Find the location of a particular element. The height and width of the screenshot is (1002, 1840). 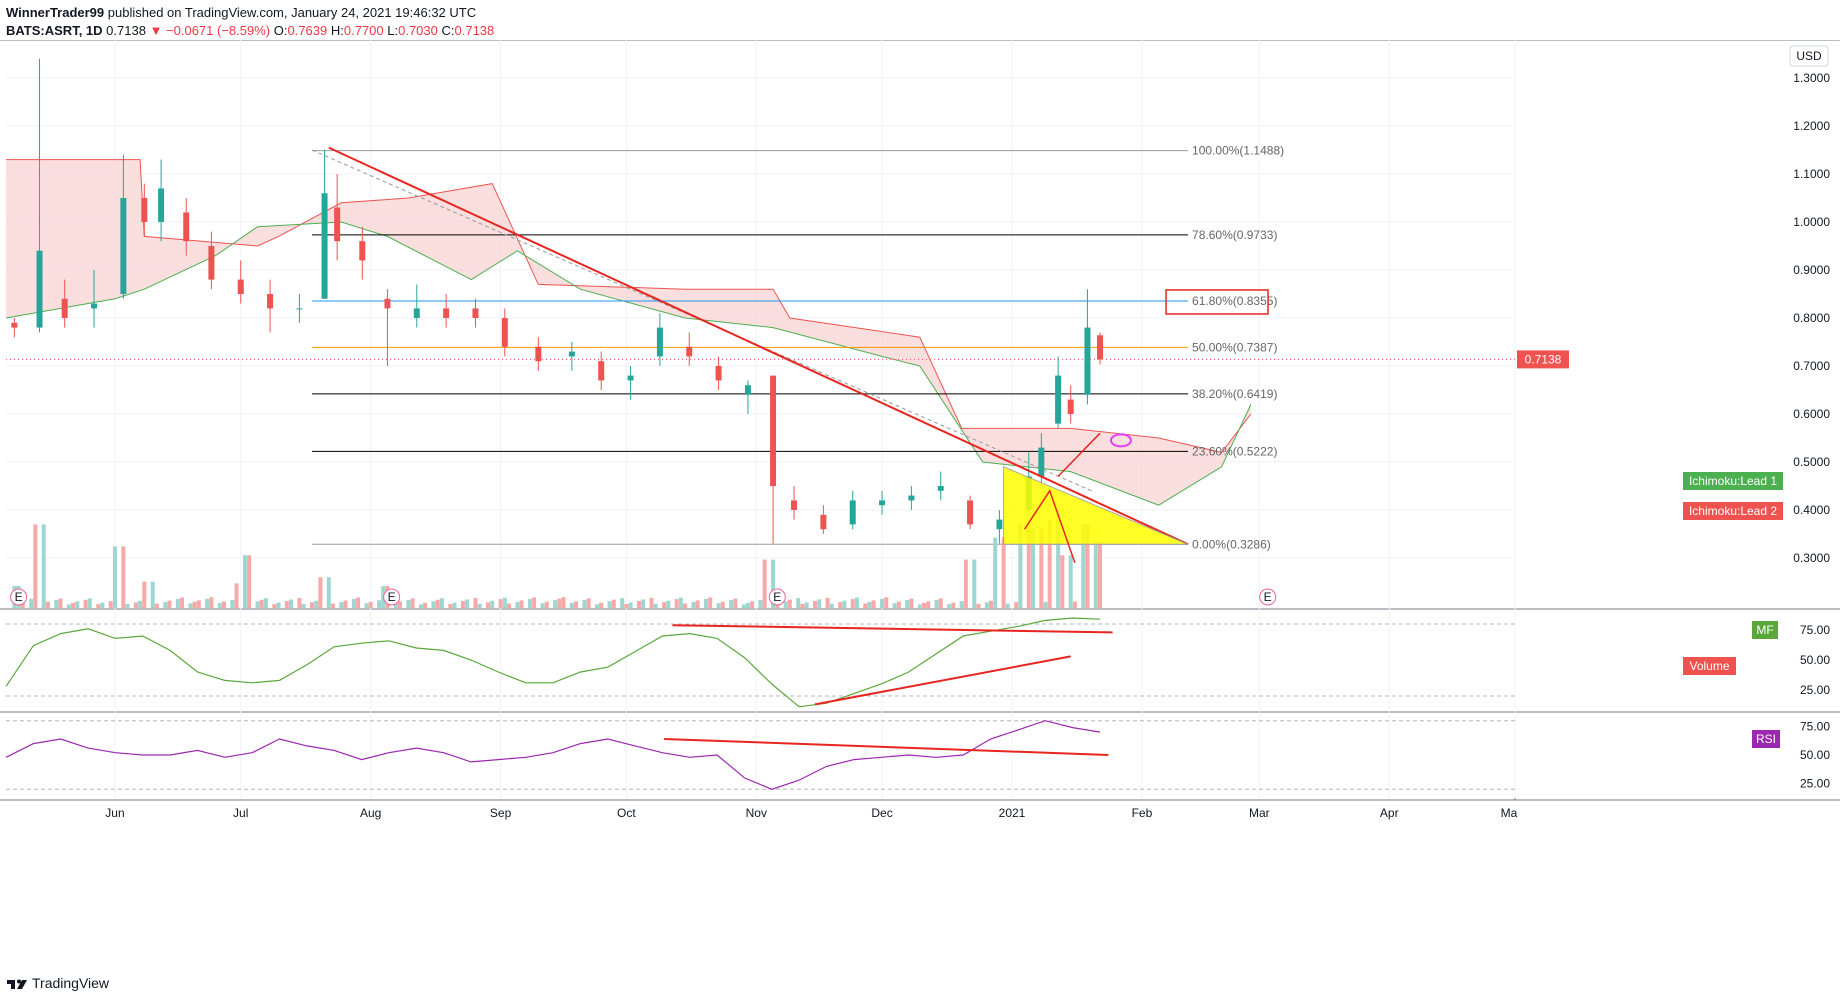

time-tick-label: Jun is located at coordinates (114, 813).